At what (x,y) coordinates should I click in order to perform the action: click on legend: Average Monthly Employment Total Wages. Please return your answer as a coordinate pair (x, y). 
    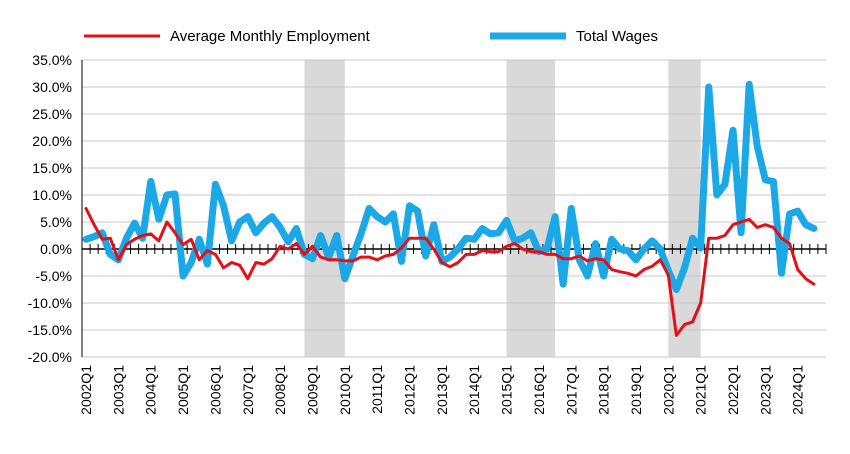
    Looking at the image, I should click on (371, 36).